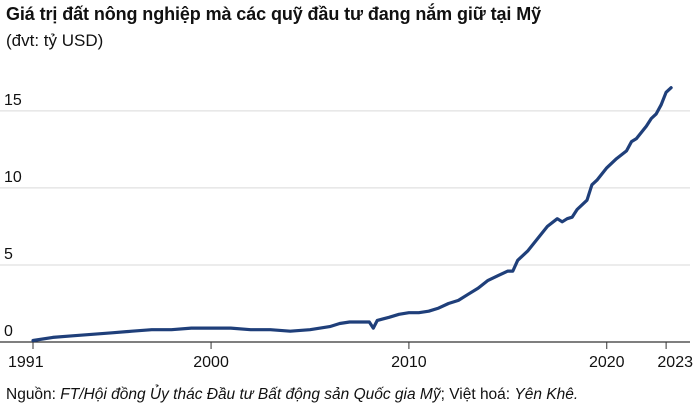  What do you see at coordinates (350, 356) in the screenshot?
I see `x-tick-labels: 1991 2000 2010 2020 2023` at bounding box center [350, 356].